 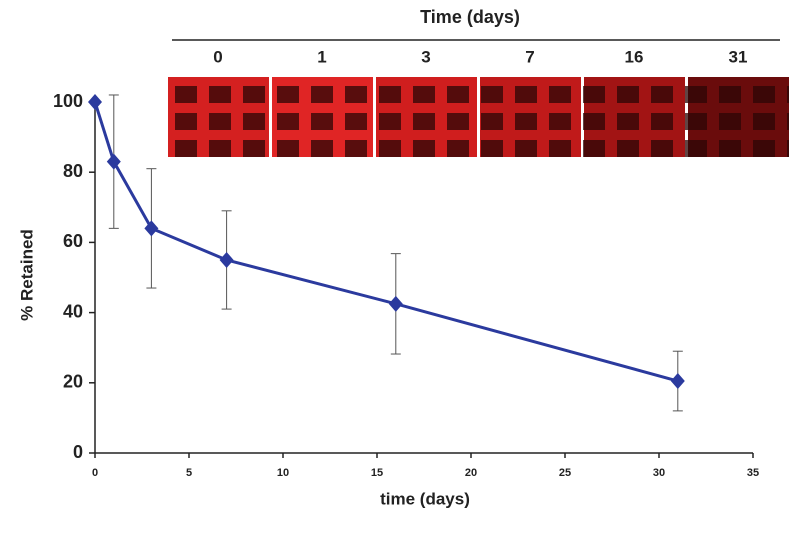 I want to click on inset-label: 3, so click(x=425, y=56).